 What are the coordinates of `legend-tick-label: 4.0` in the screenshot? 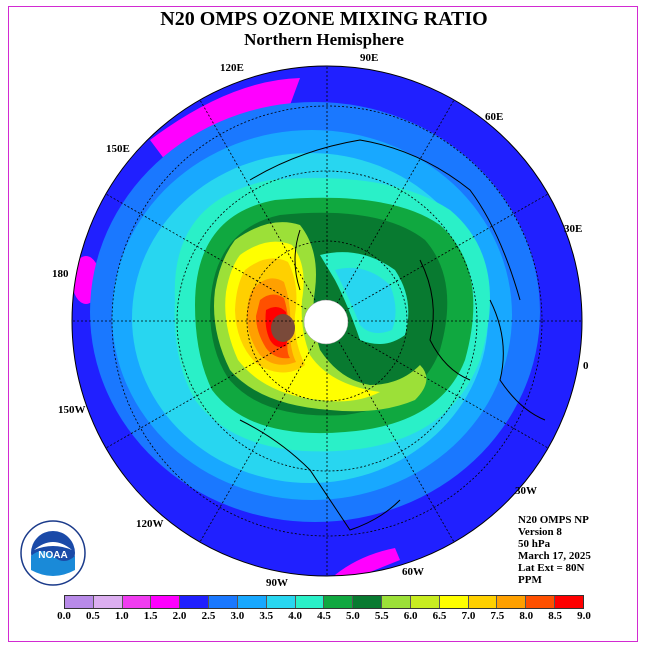 It's located at (295, 616).